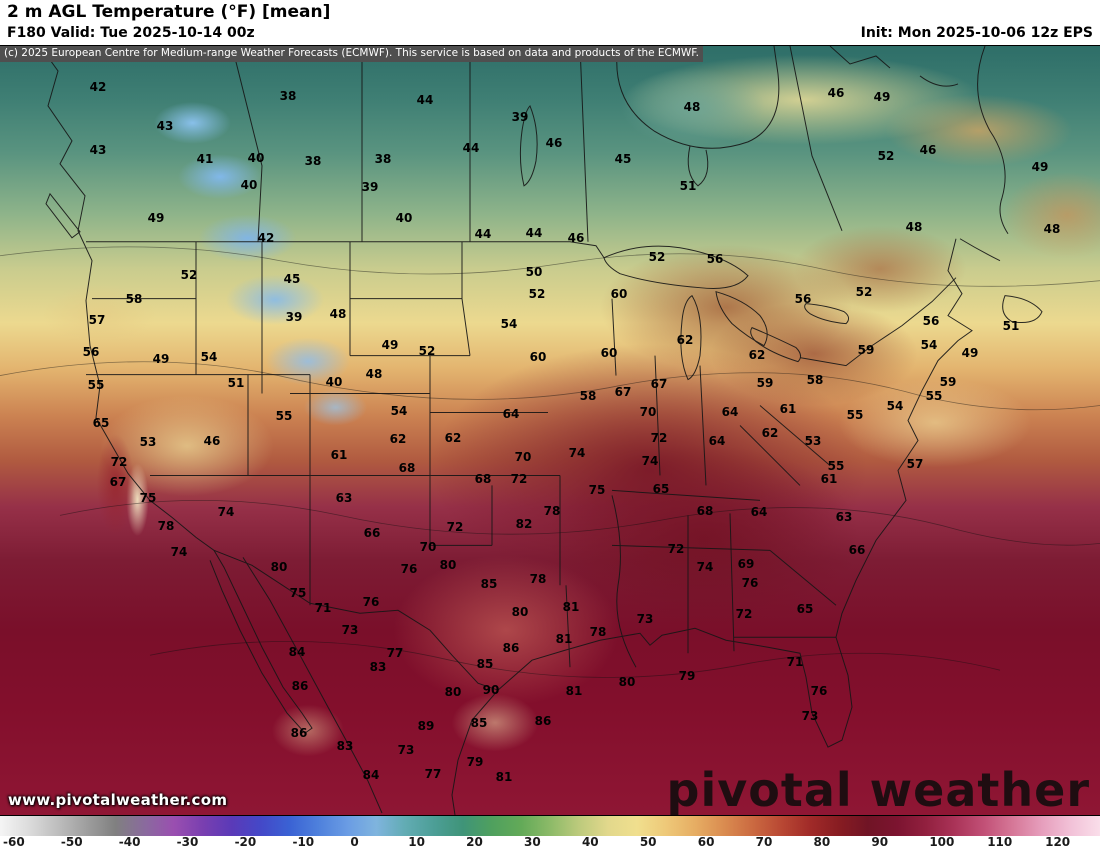 The height and width of the screenshot is (850, 1100). Describe the element at coordinates (378, 667) in the screenshot. I see `station-temperature-value: 83` at that location.